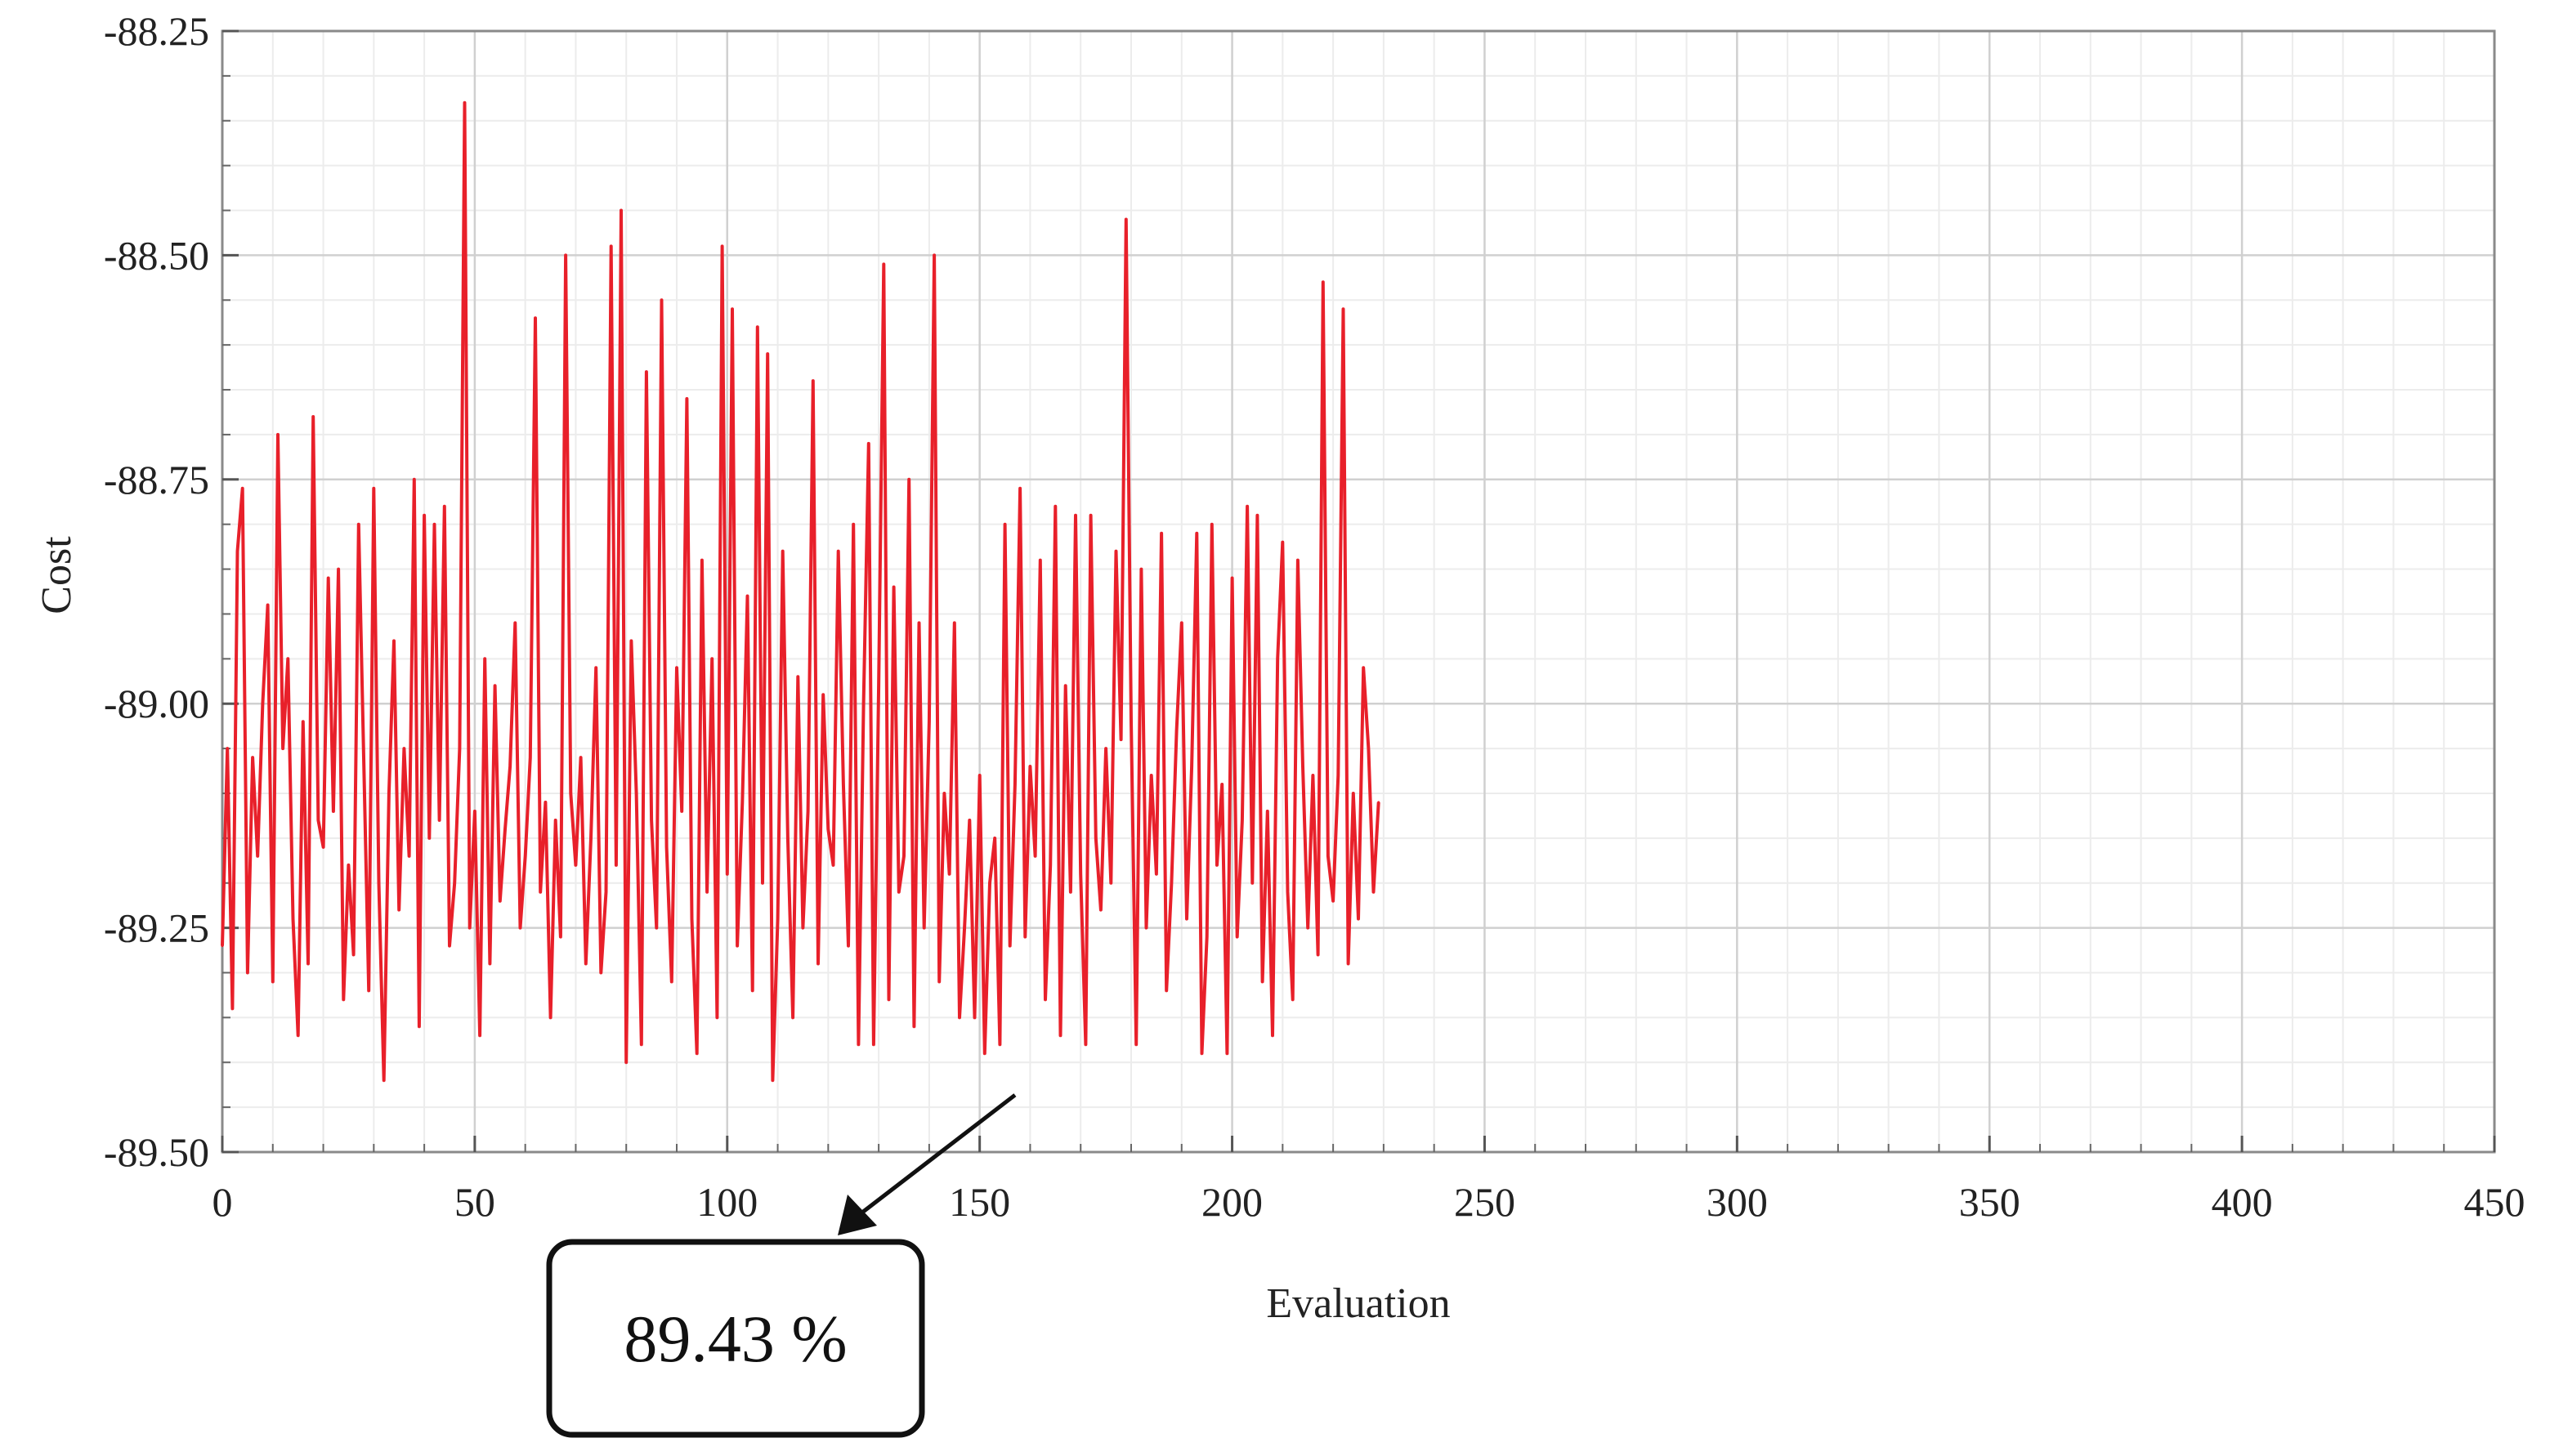  I want to click on x-tick-label: 0, so click(222, 1202).